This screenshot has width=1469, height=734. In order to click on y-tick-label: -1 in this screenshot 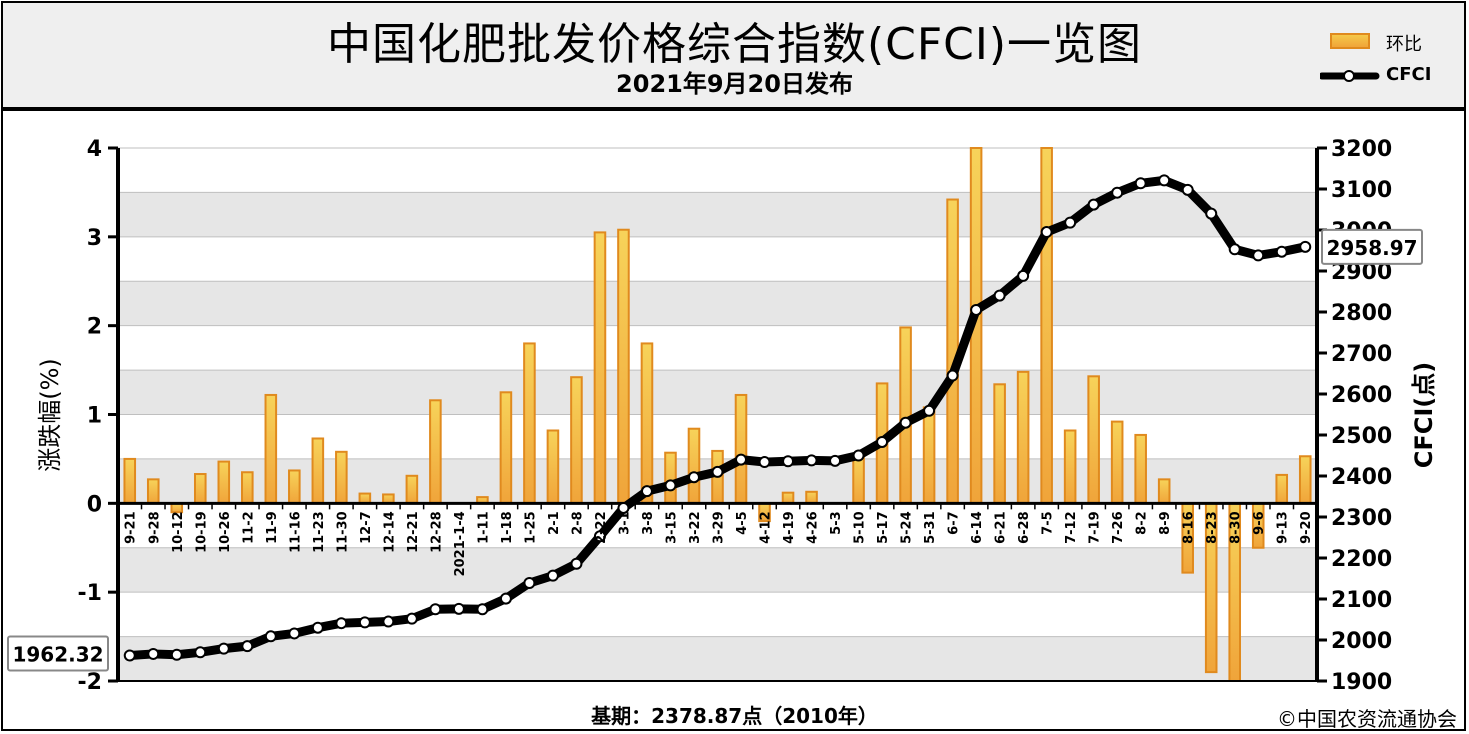, I will do `click(90, 593)`.